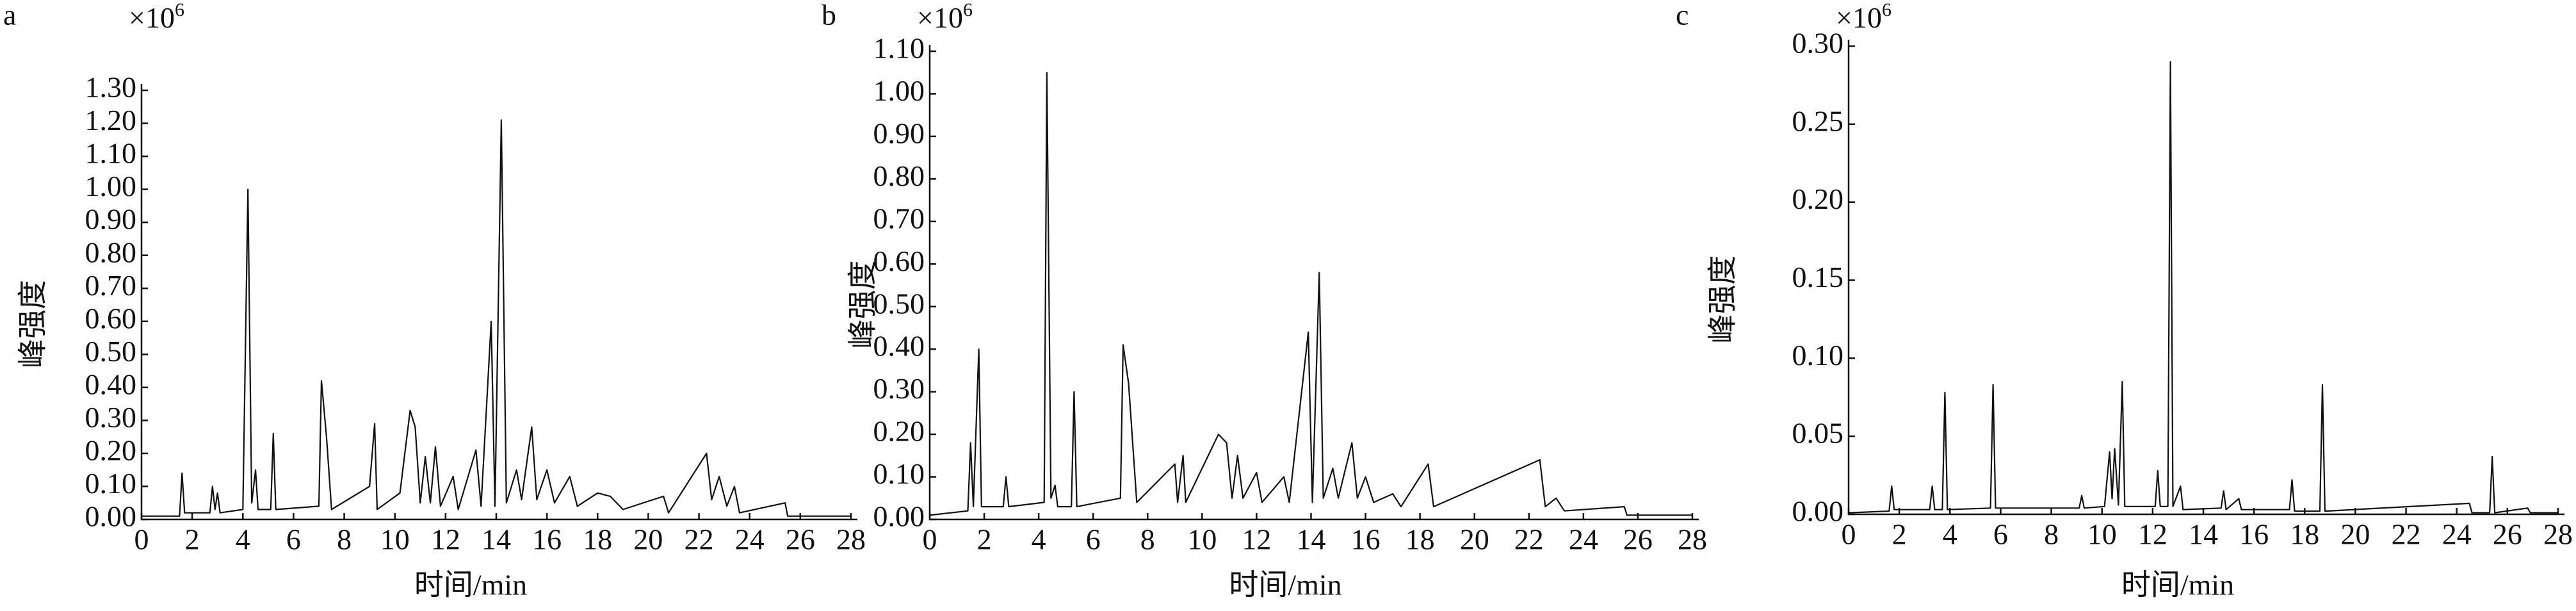  What do you see at coordinates (1818, 120) in the screenshot?
I see `y-tick-label: 0.25` at bounding box center [1818, 120].